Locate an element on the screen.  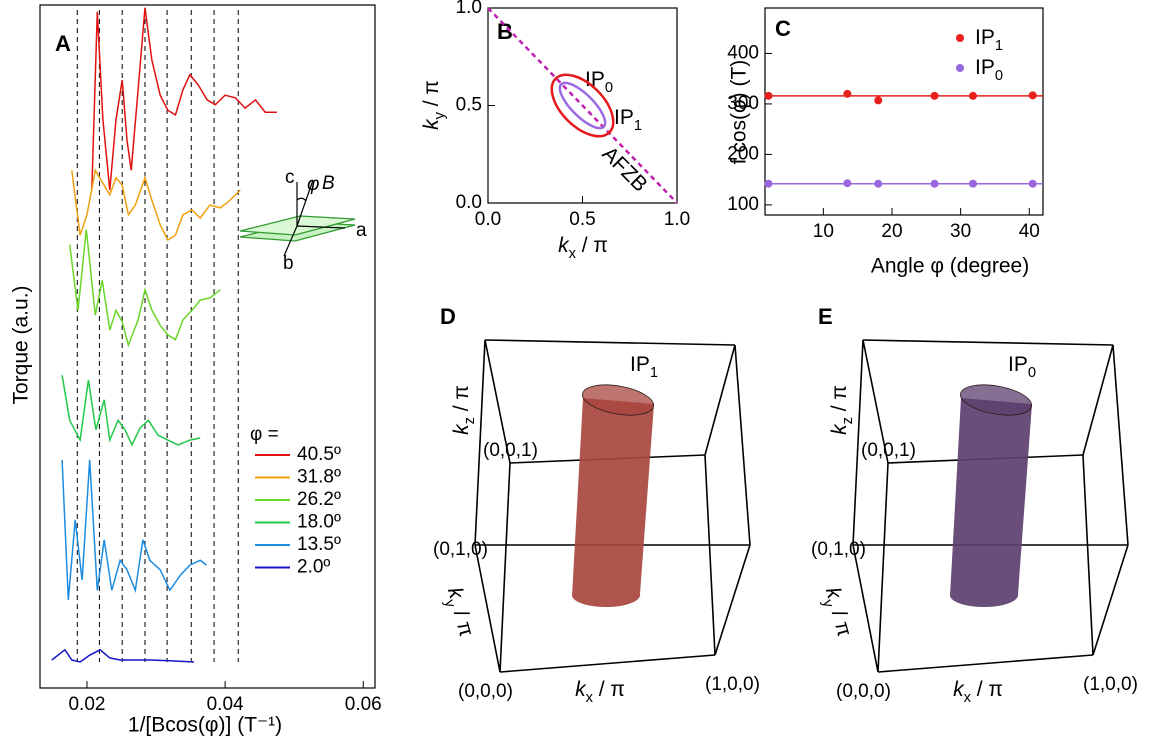
inset-label: B is located at coordinates (328, 183).